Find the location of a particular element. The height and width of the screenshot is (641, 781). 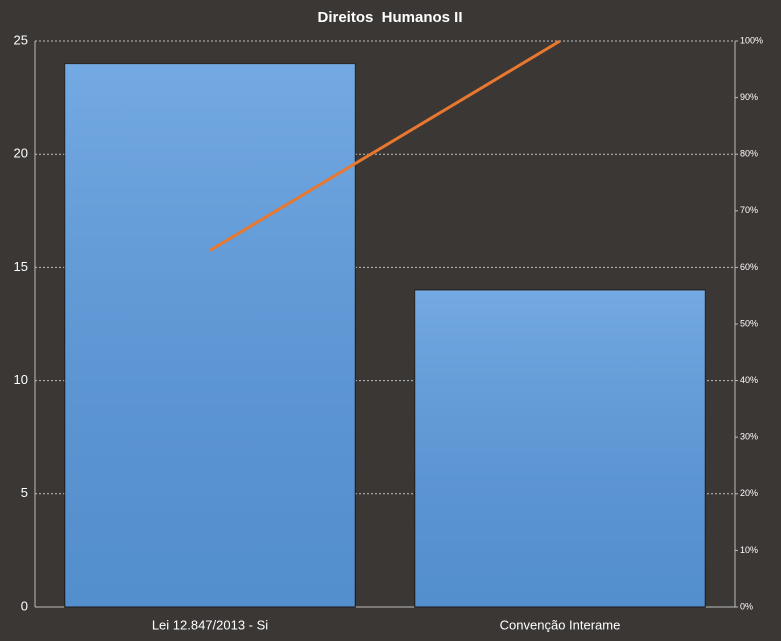

y2-tick-label: 70% is located at coordinates (749, 210).